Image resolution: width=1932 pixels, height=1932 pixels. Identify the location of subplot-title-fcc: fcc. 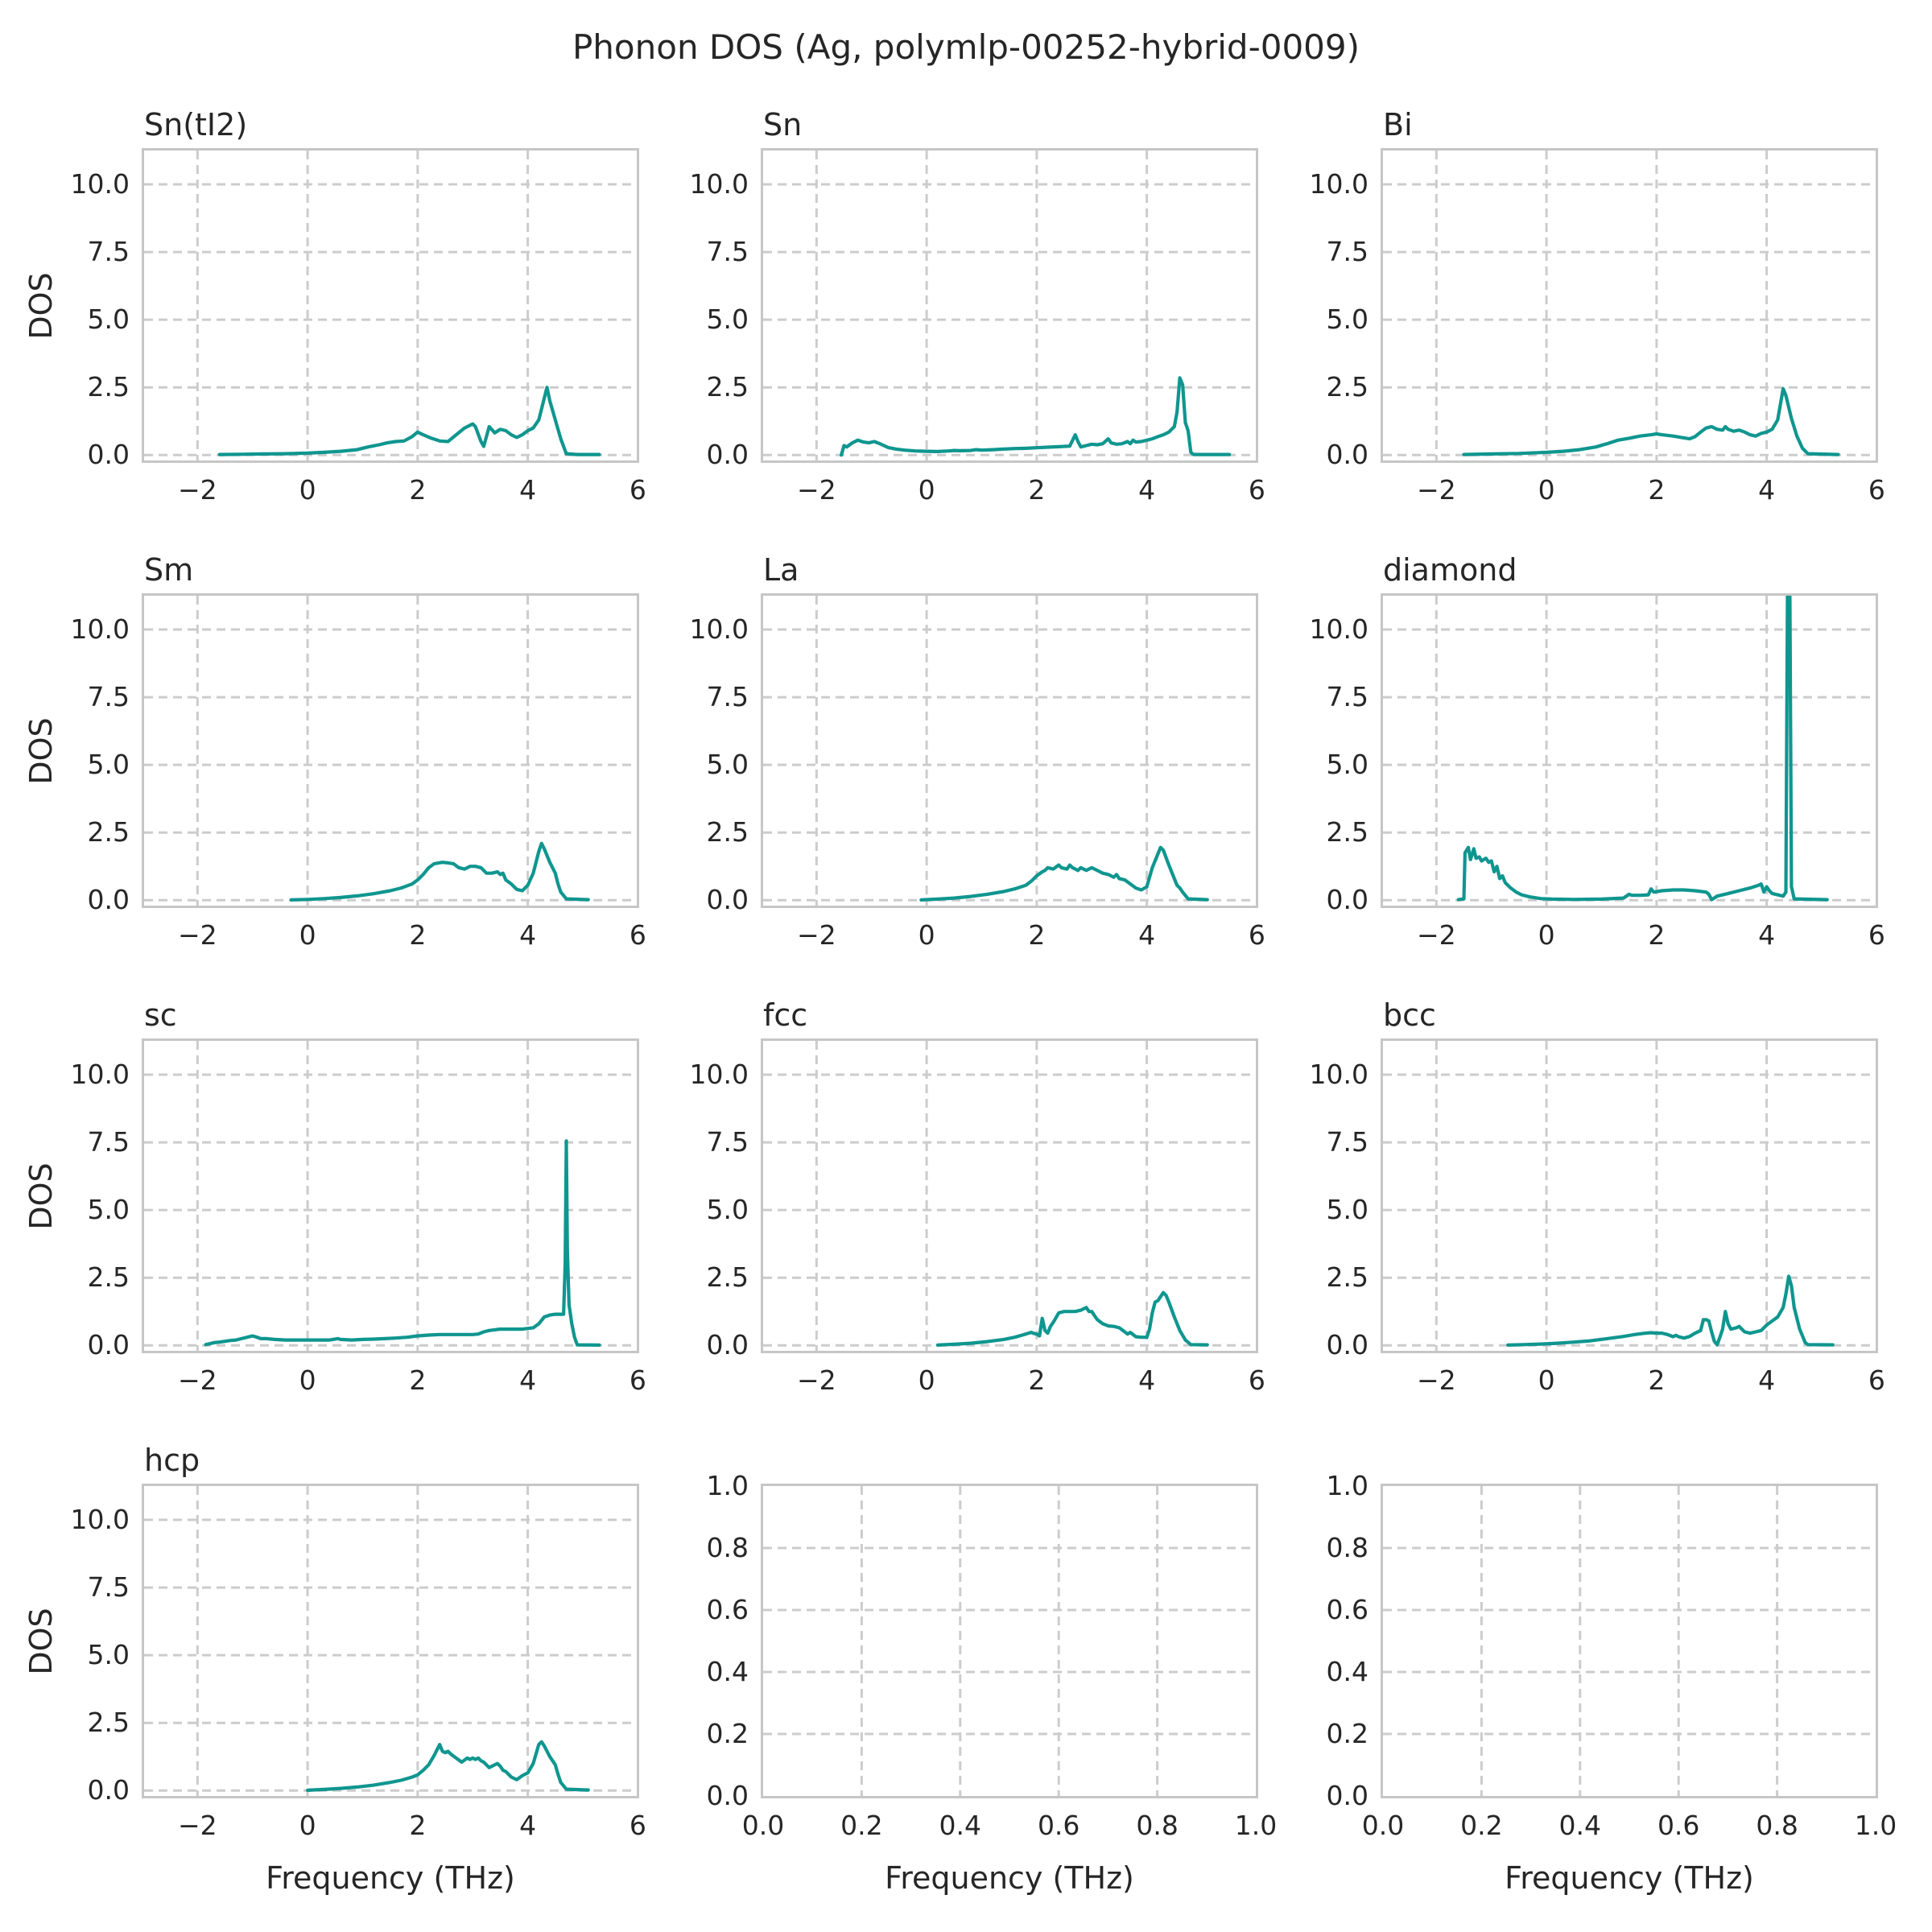
(785, 1015).